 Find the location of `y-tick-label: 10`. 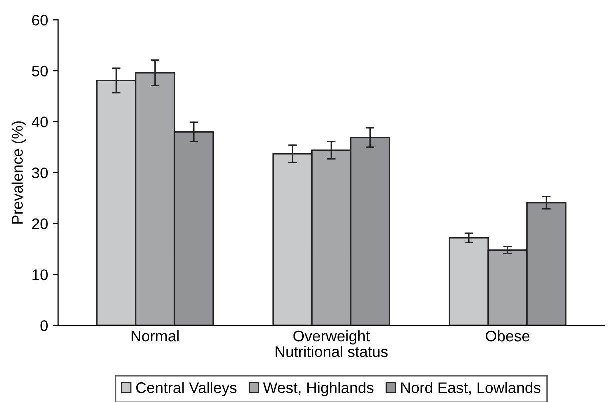

y-tick-label: 10 is located at coordinates (40, 275).